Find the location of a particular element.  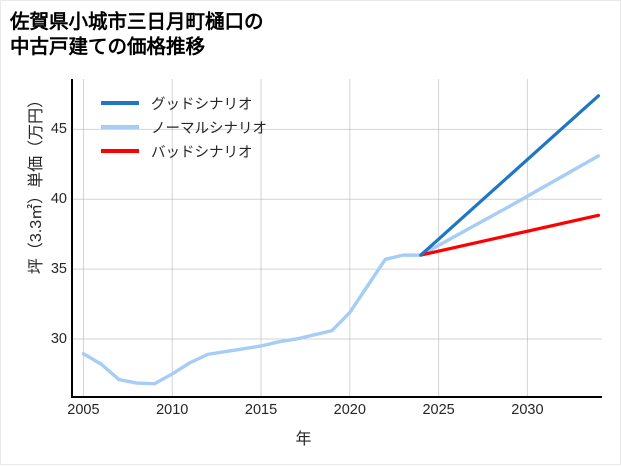

legend-item-bad: バッドシナリオ is located at coordinates (216, 151).